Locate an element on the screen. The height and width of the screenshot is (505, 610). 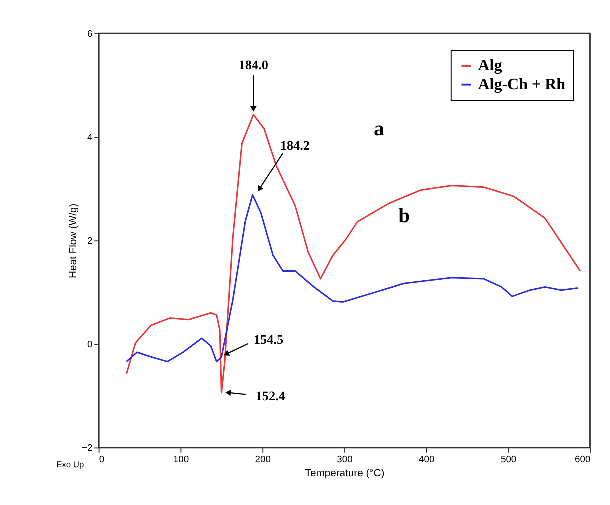
x-tick-label: 300 is located at coordinates (345, 458).